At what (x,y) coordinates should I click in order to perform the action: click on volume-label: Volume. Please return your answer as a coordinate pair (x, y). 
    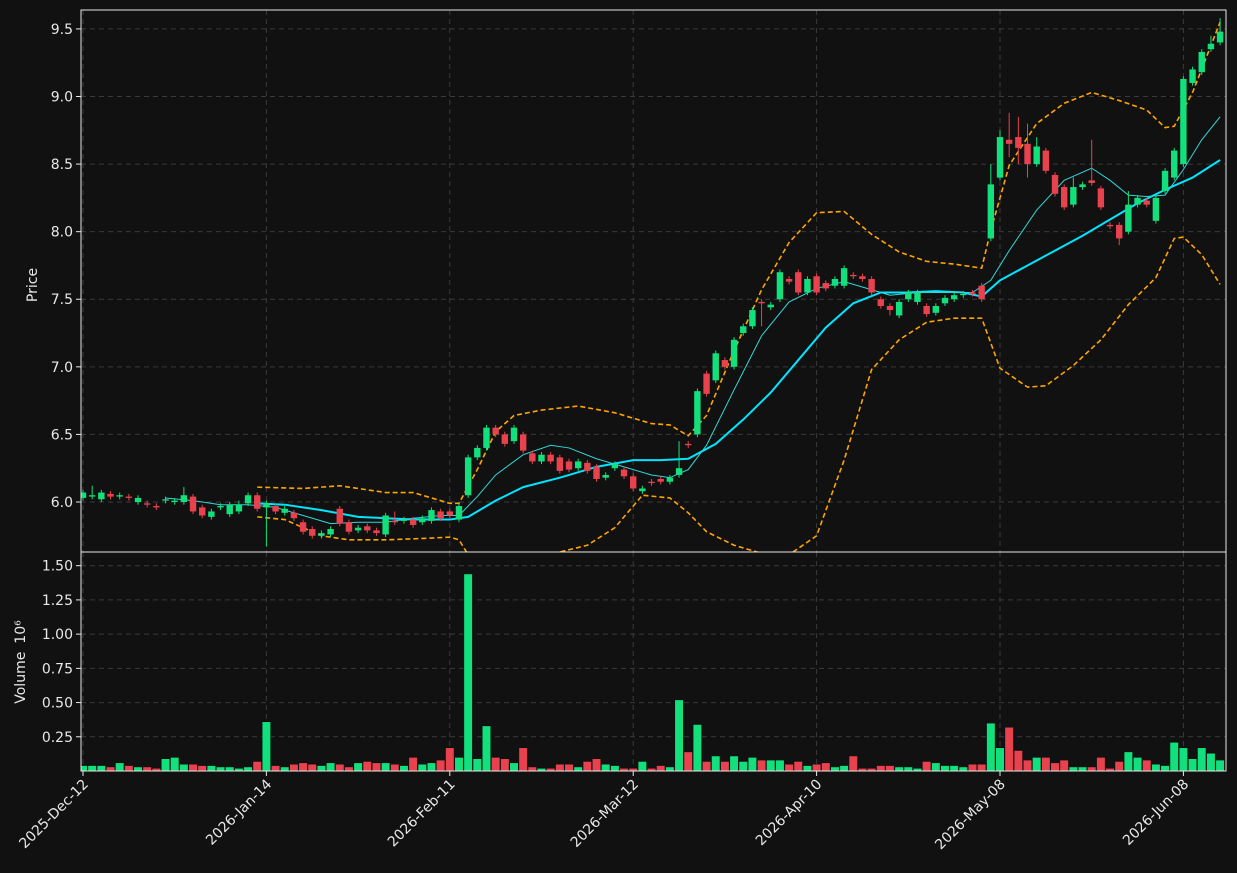
    Looking at the image, I should click on (21, 678).